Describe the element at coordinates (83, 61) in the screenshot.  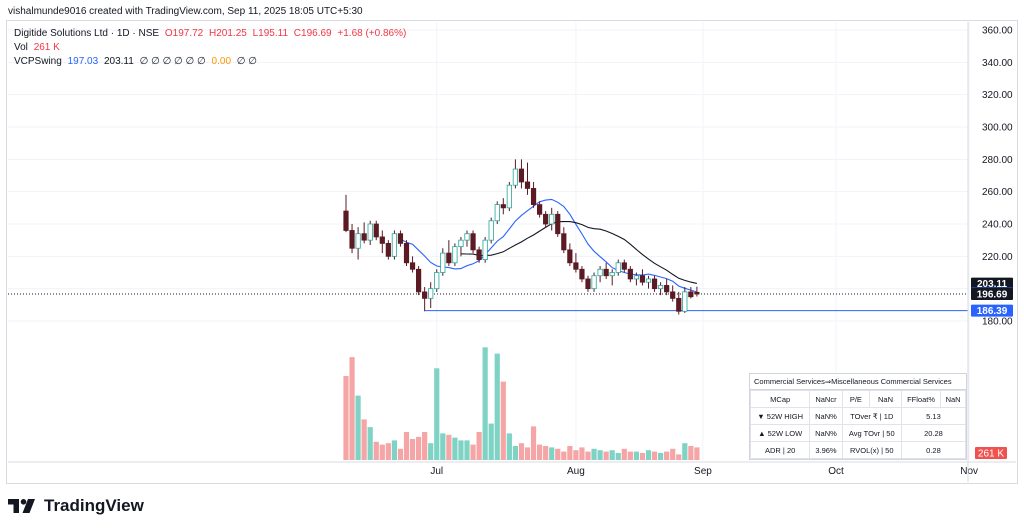
I see `legend-ind-v1: 197.03` at that location.